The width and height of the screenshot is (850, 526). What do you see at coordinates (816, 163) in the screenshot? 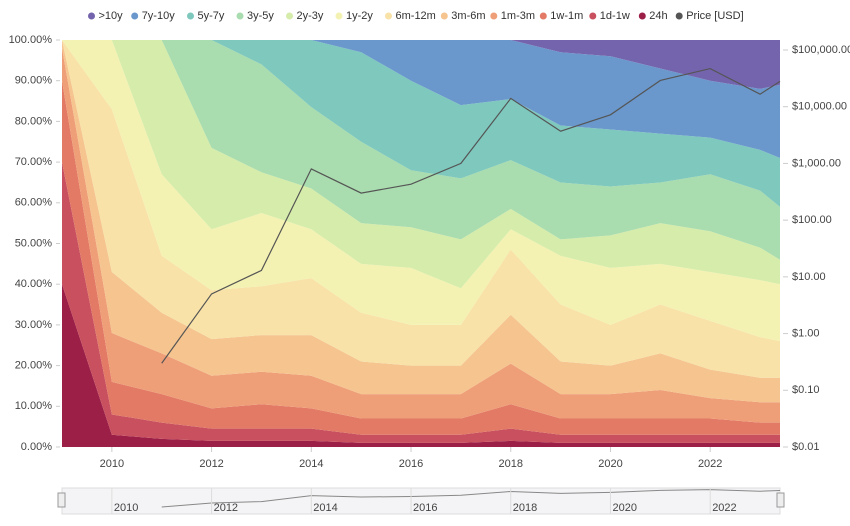
I see `y2-tick-label: $1,000.00` at bounding box center [816, 163].